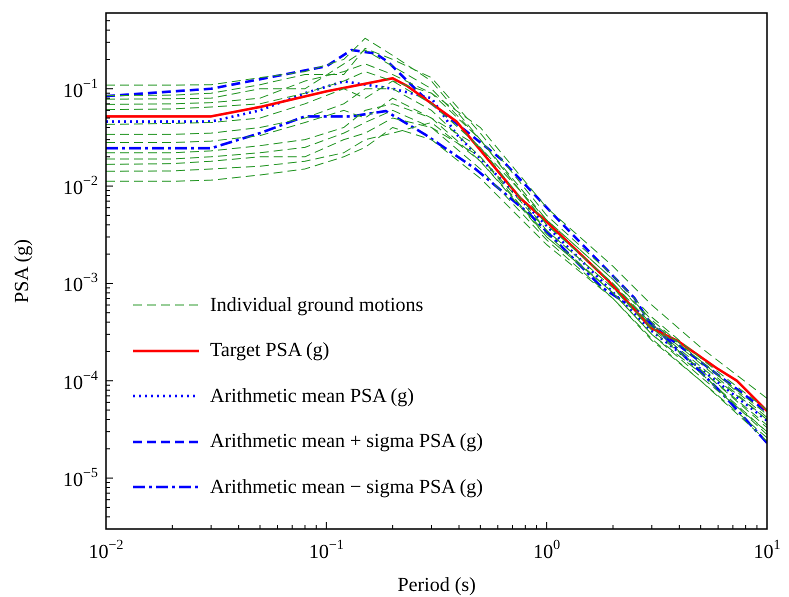 The image size is (789, 597). What do you see at coordinates (80, 89) in the screenshot?
I see `y-tick-label: 10$^{−1}$` at bounding box center [80, 89].